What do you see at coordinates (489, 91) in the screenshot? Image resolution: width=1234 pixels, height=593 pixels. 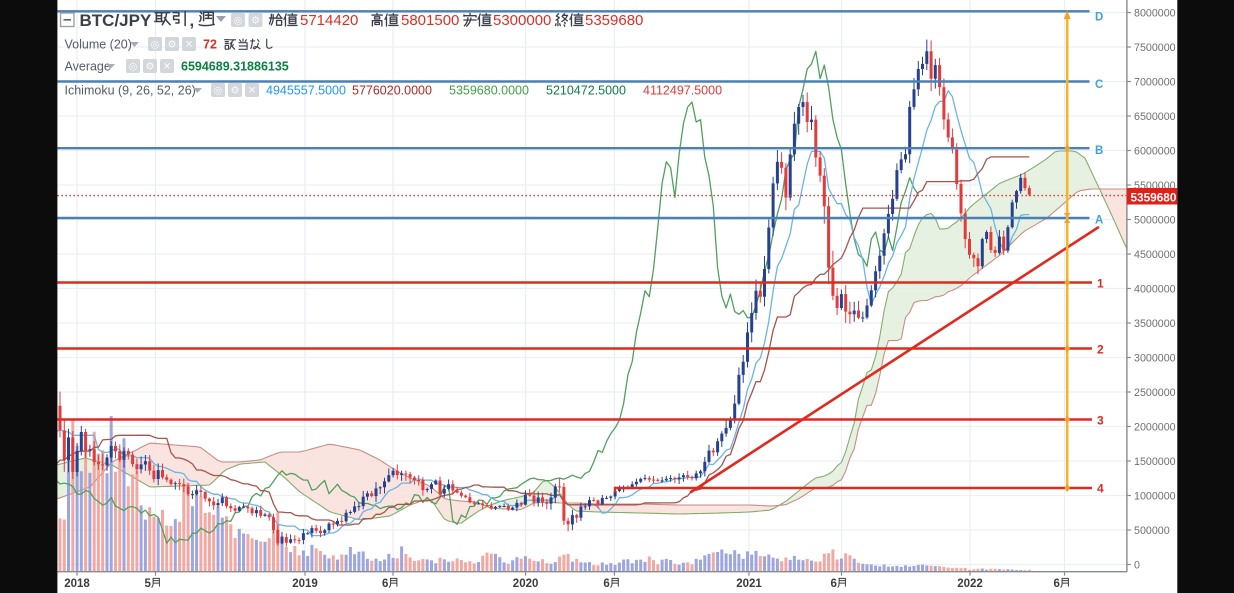 I see `svg-text: 5359680.0000` at bounding box center [489, 91].